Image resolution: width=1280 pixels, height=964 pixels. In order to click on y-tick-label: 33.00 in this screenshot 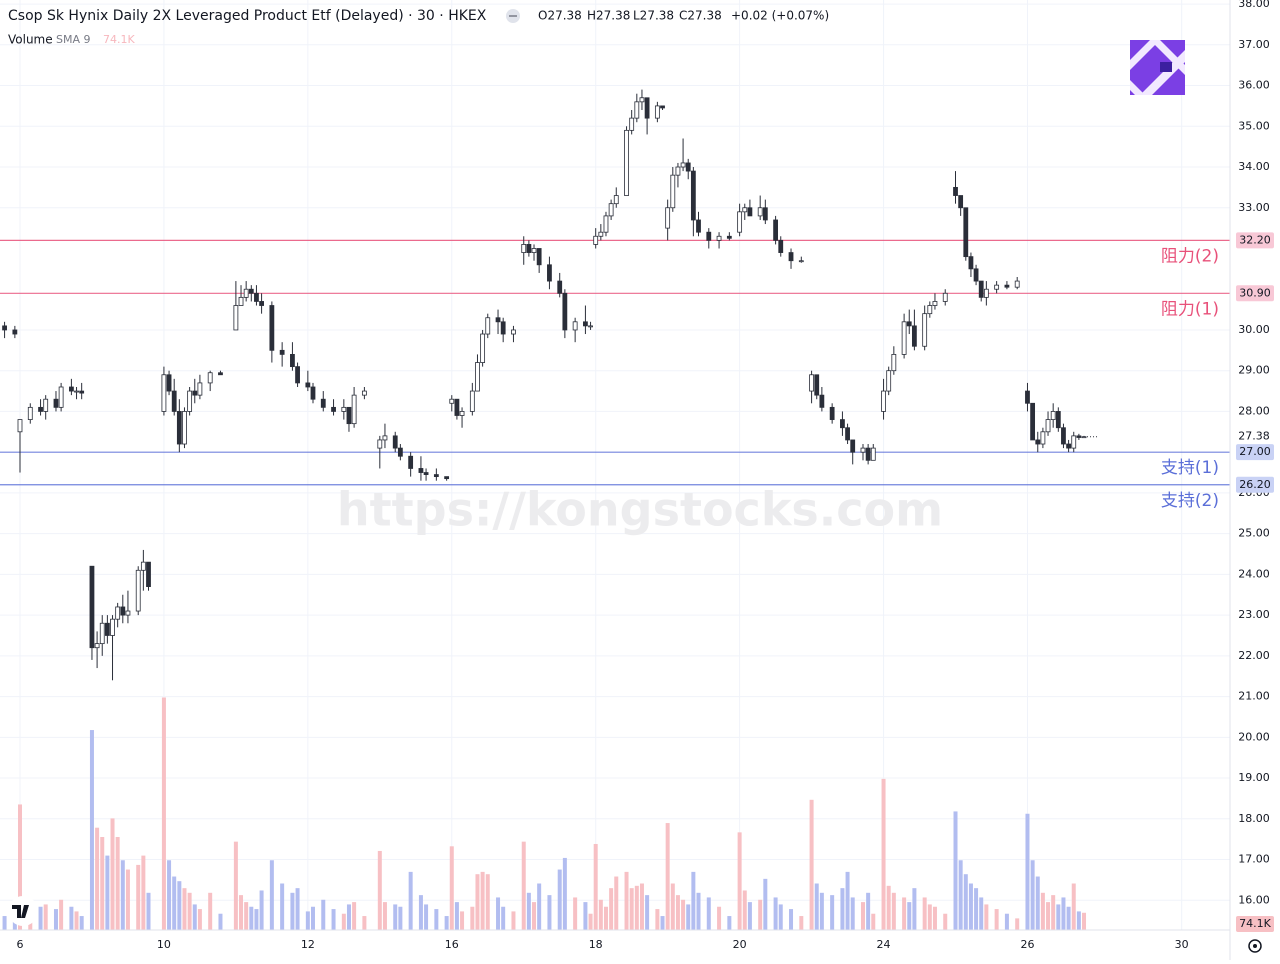, I will do `click(1254, 207)`.